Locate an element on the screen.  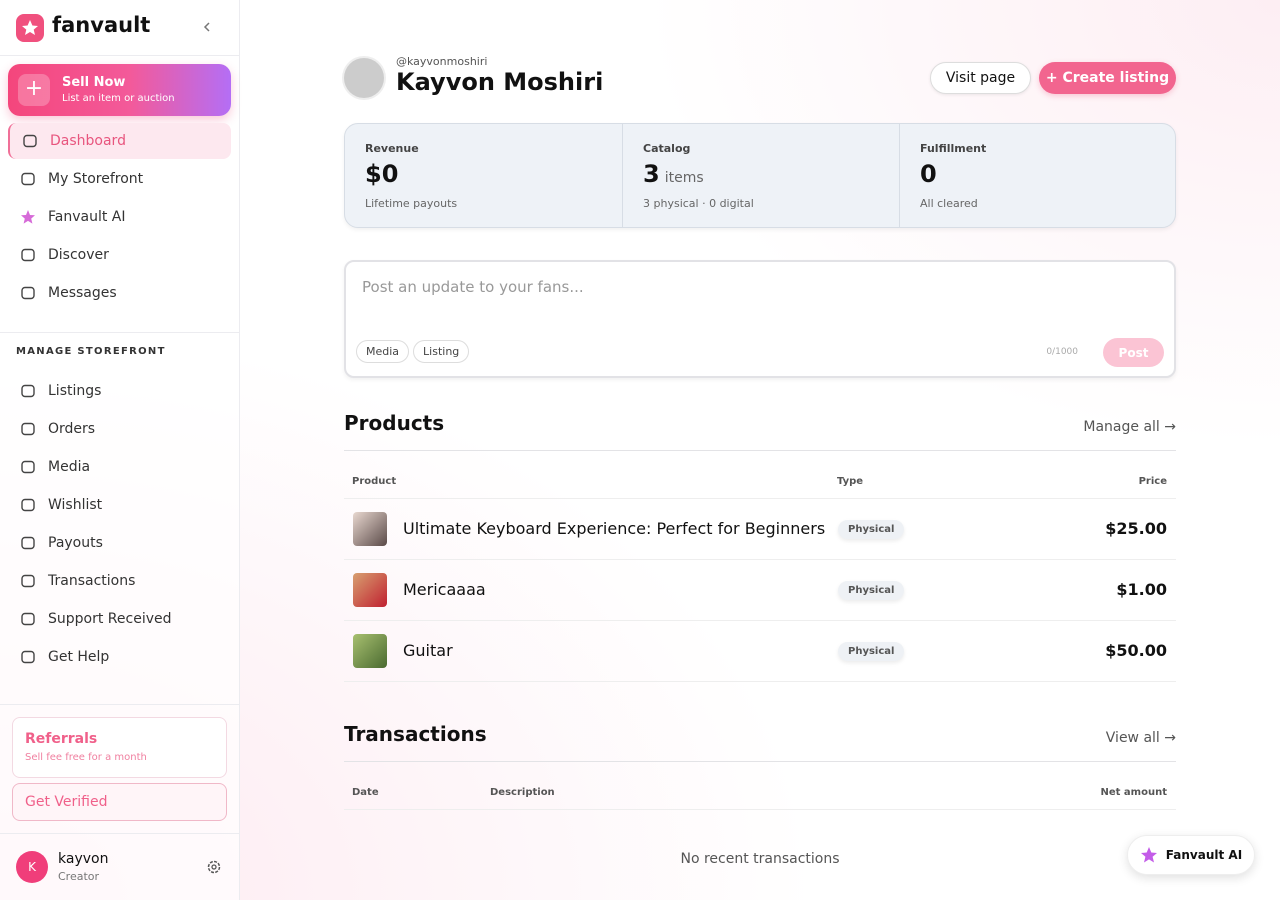
nav-item: Orders is located at coordinates (119, 429).